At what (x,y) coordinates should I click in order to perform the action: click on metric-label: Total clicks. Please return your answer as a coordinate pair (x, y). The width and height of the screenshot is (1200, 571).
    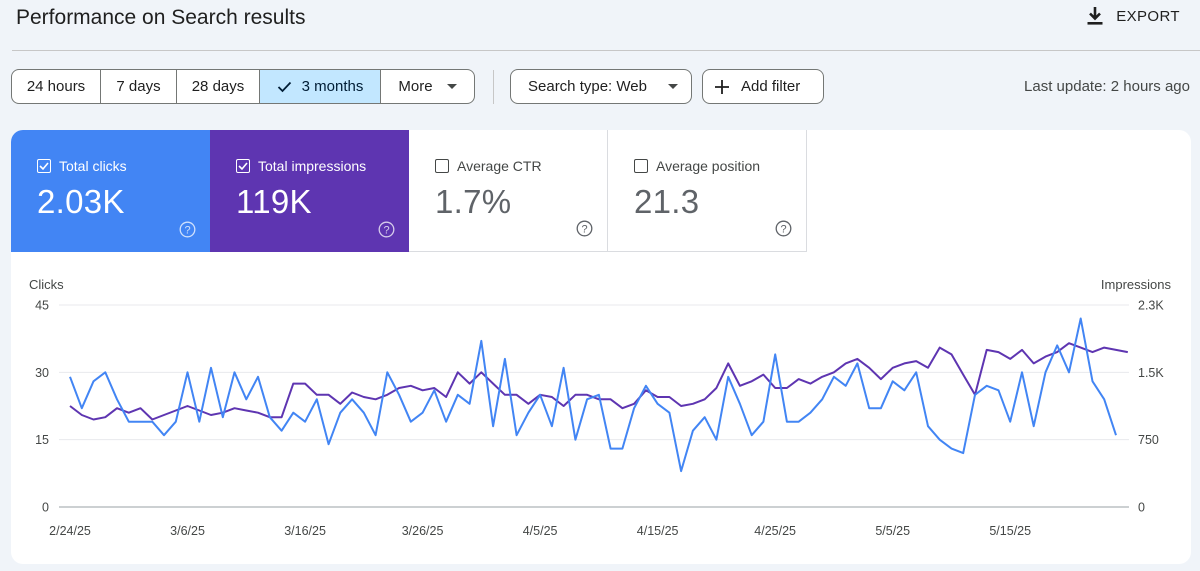
    Looking at the image, I should click on (93, 166).